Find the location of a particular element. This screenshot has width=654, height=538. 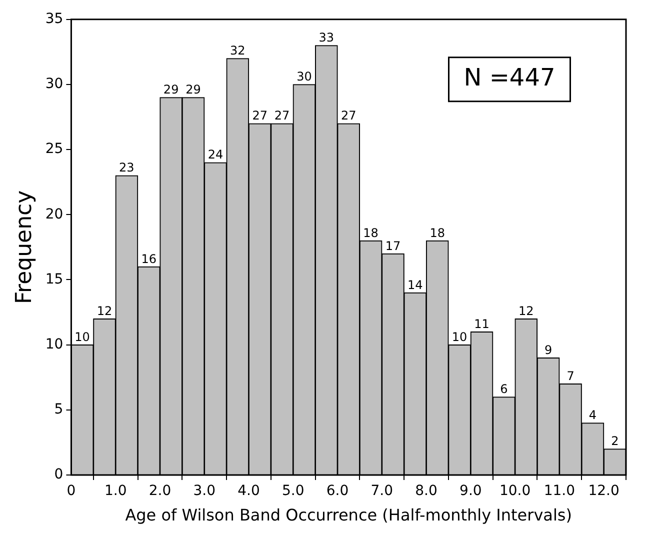

x-tick-label: 3.0 is located at coordinates (204, 491).